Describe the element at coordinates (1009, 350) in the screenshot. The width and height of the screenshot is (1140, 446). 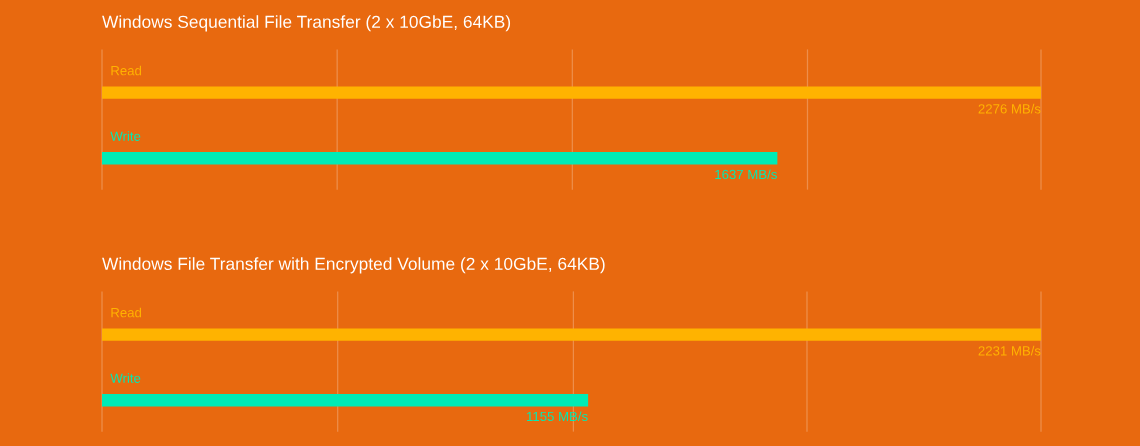
I see `data-label: 2231 MB/s` at that location.